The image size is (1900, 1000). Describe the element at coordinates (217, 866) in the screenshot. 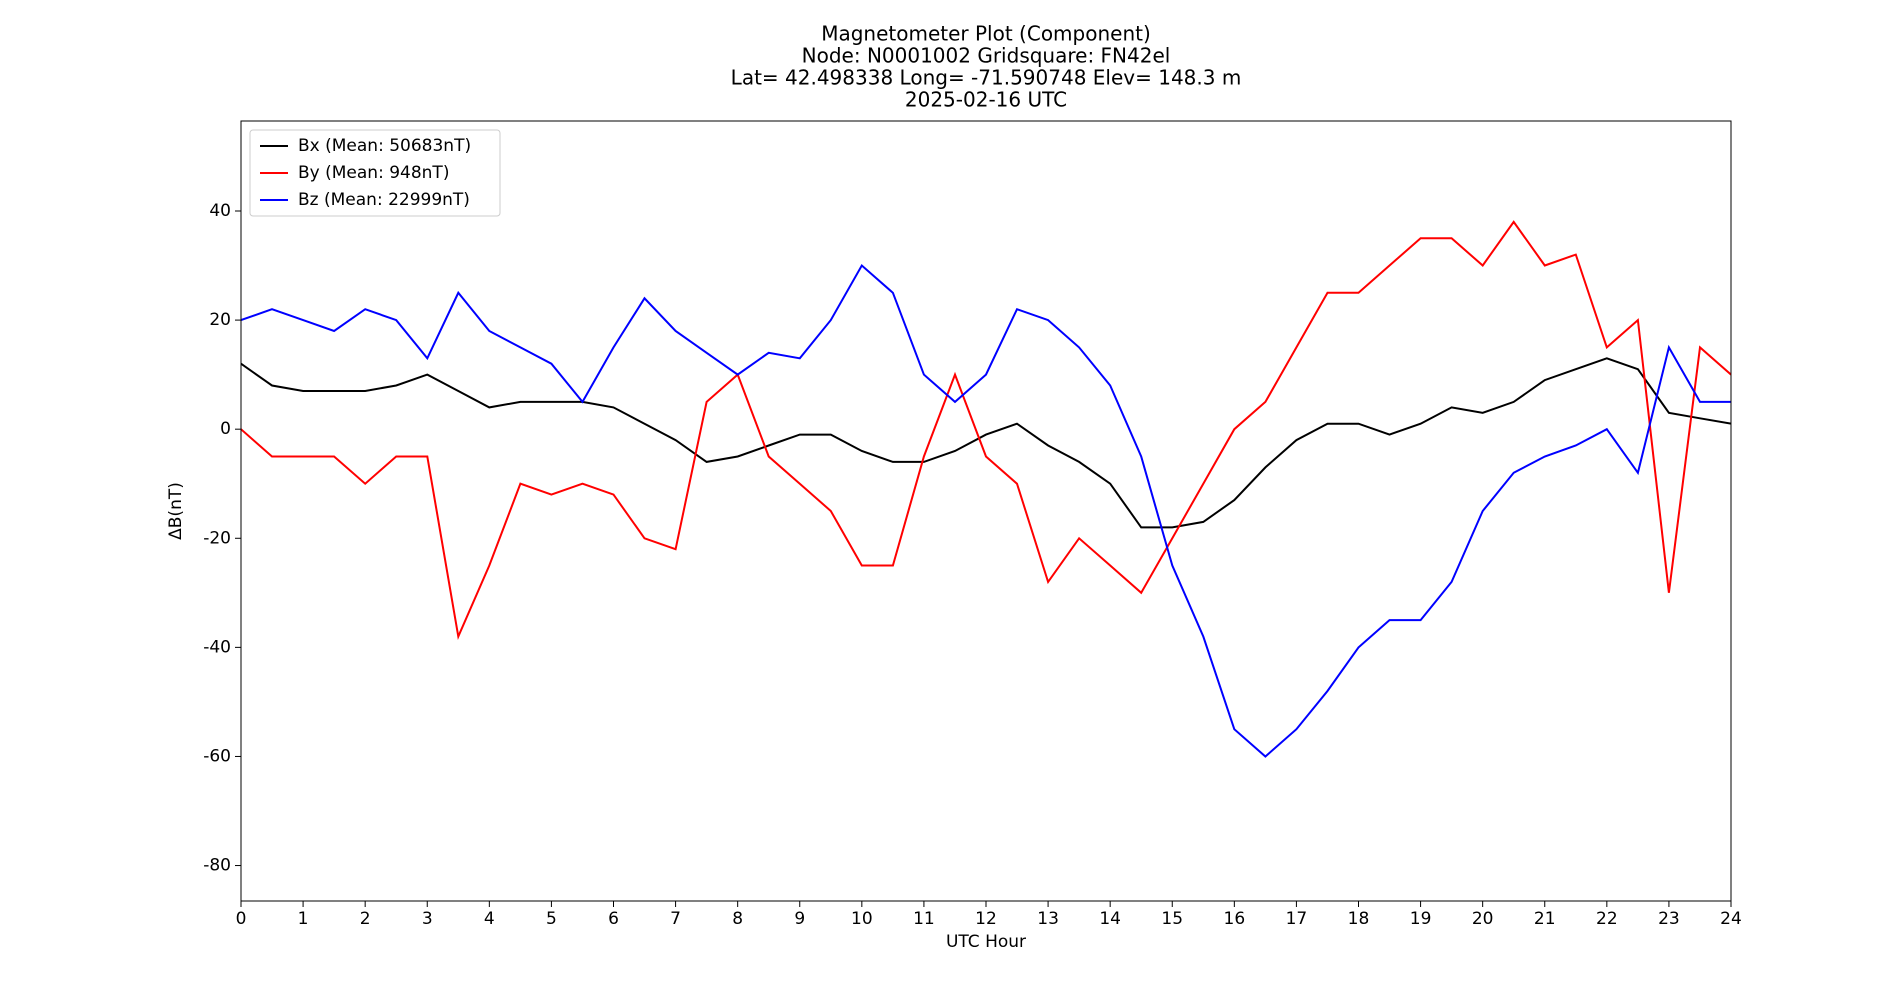

I see `y-tick-label: -80` at that location.